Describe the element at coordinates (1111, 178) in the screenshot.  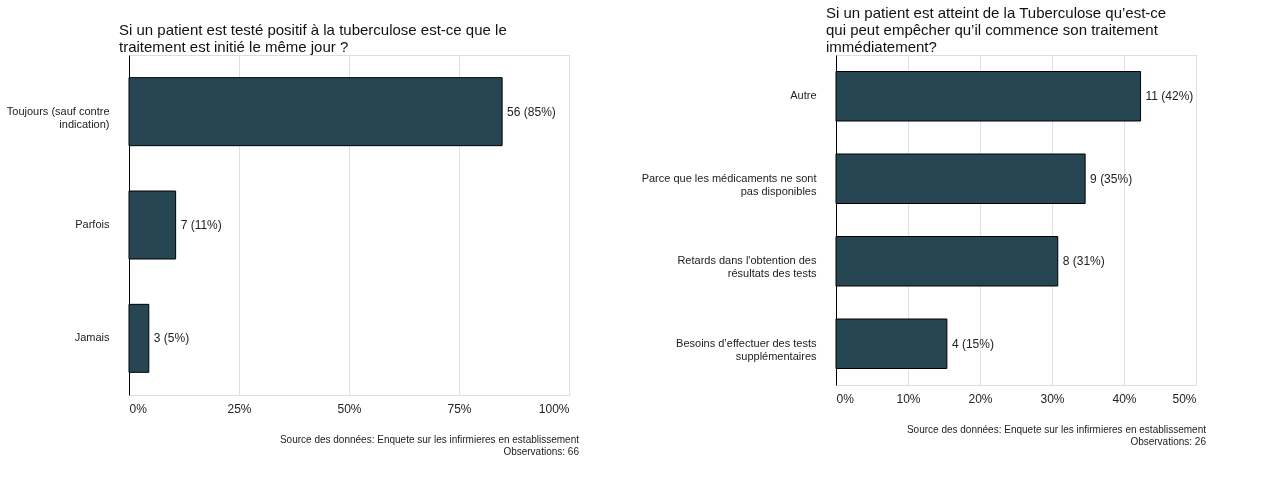
I see `data-label: 9 (35%)` at that location.